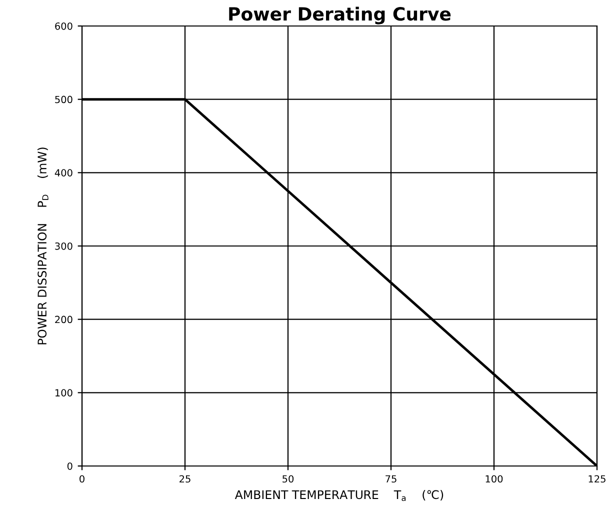  I want to click on y-tick-label: 400, so click(63, 172).